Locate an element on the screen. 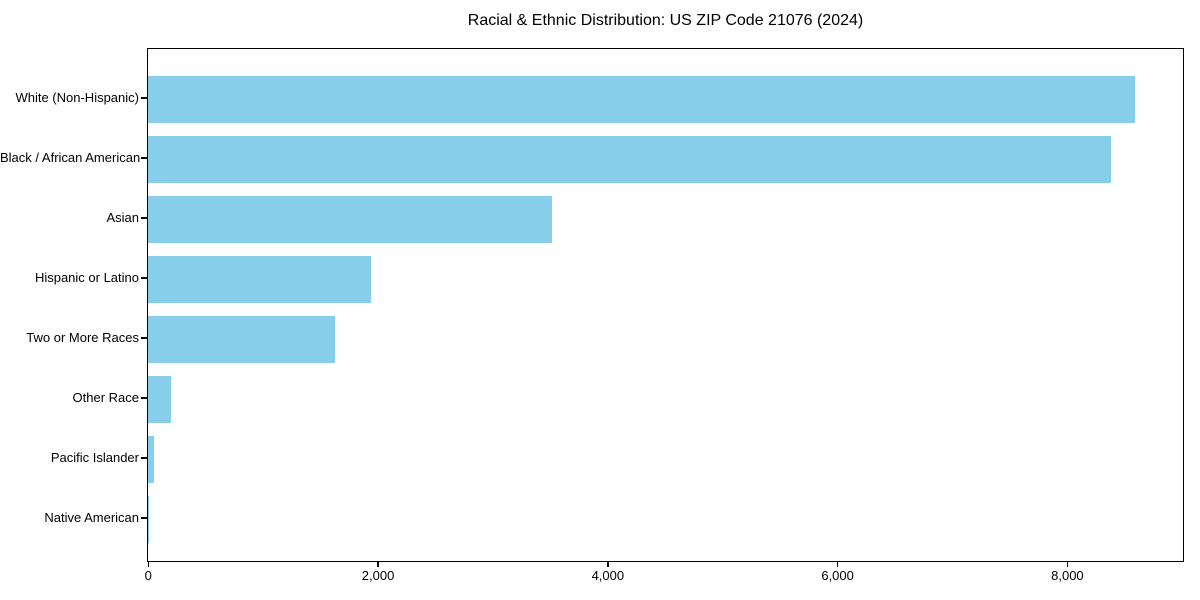 This screenshot has width=1200, height=600. y-axis-label-hispanic-or-latino: Hispanic or Latino is located at coordinates (86, 277).